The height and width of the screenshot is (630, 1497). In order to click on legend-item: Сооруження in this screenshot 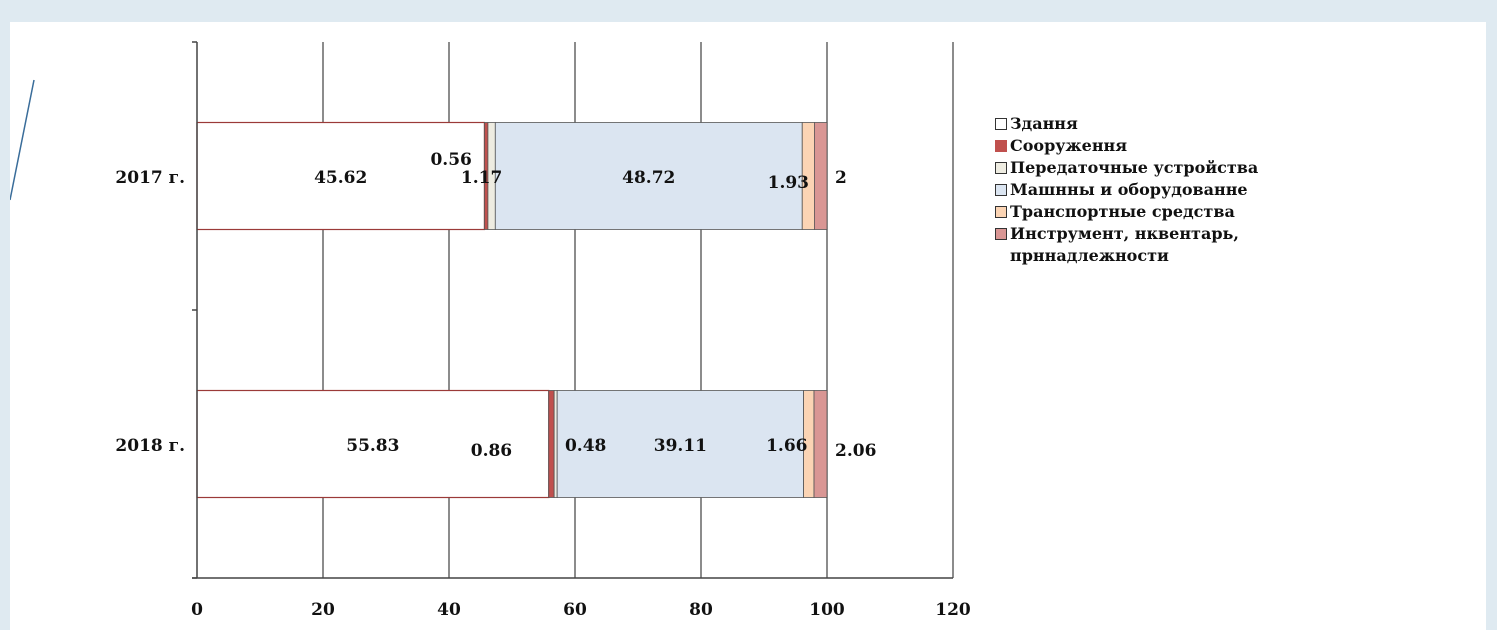, I will do `click(1195, 146)`.